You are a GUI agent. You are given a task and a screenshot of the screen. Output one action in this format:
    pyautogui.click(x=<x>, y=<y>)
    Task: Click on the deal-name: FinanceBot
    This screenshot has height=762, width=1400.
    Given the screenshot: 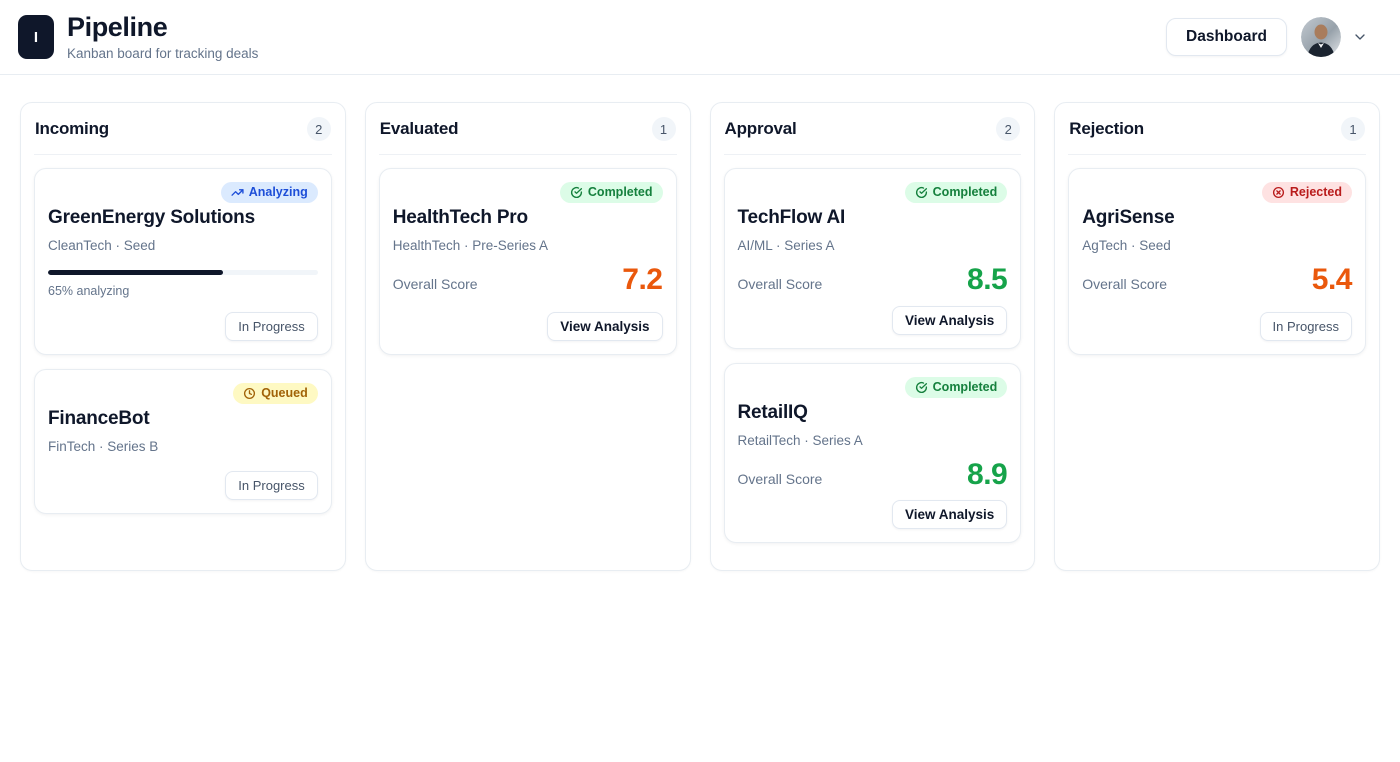 What is the action you would take?
    pyautogui.click(x=99, y=418)
    